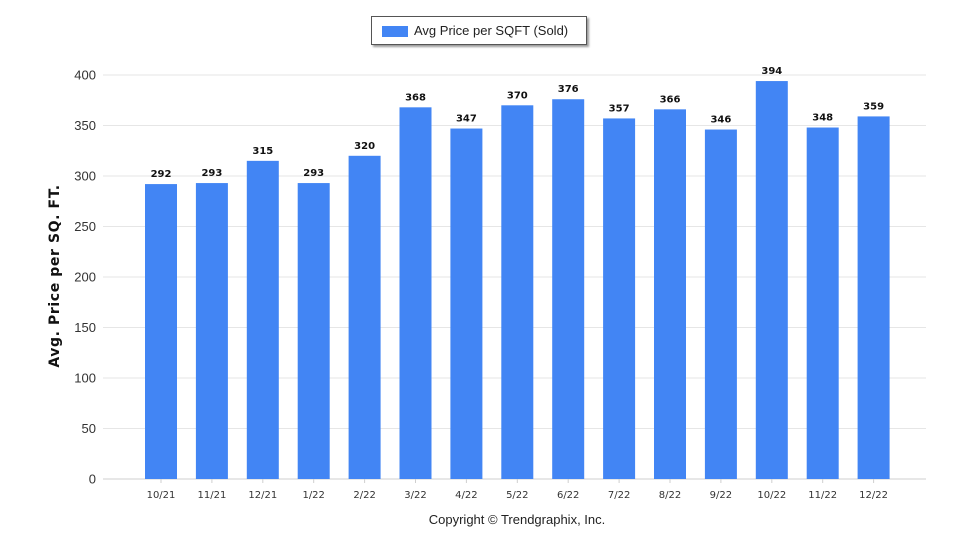  Describe the element at coordinates (491, 30) in the screenshot. I see `legend-label: Avg Price per SQFT (Sold)` at that location.